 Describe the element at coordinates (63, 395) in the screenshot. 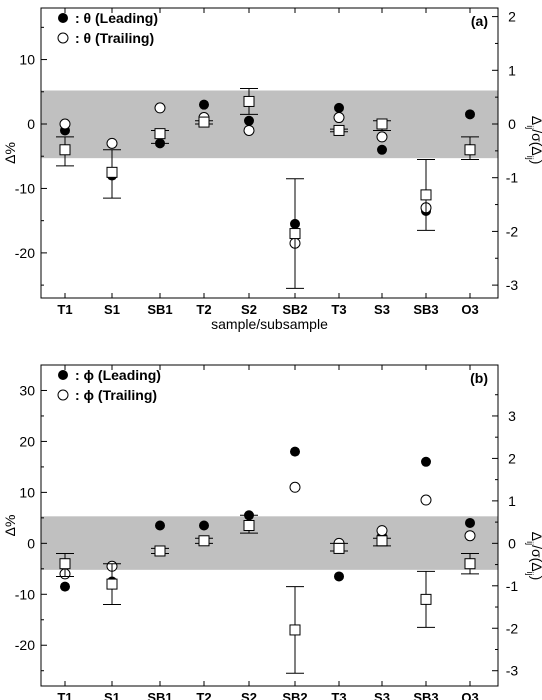

I see `legend-marker-open` at that location.